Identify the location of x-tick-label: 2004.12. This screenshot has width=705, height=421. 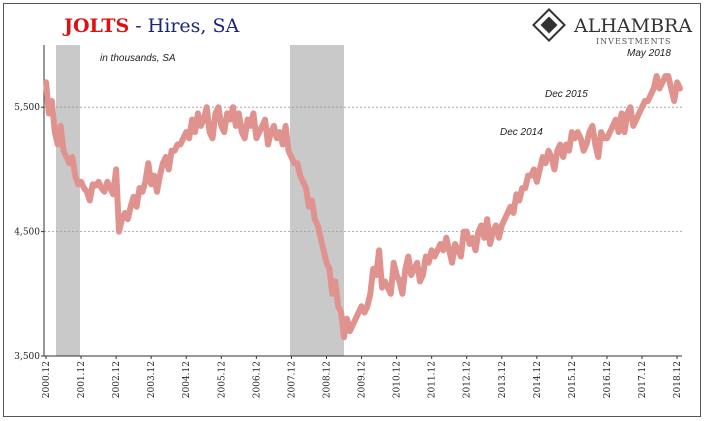
(187, 379).